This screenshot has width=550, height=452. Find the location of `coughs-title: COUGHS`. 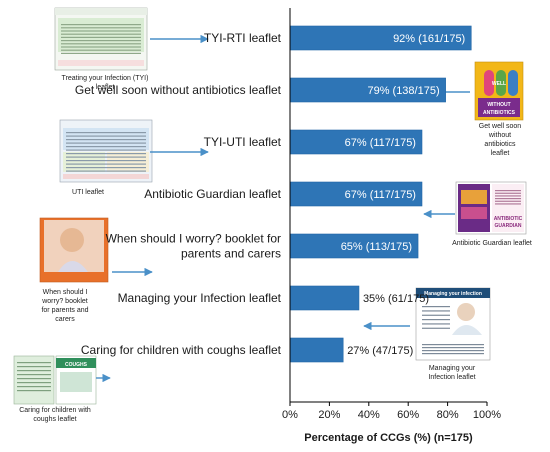

coughs-title: COUGHS is located at coordinates (76, 365).